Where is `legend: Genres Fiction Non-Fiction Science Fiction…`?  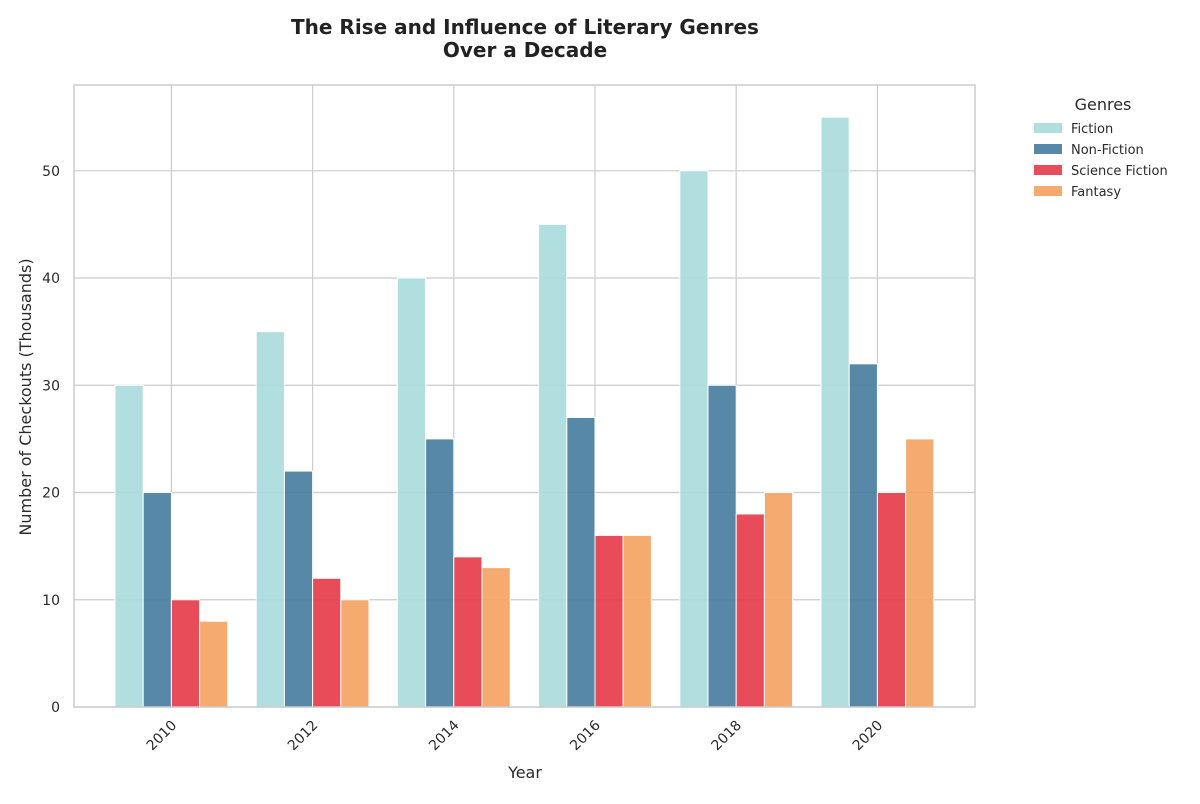
legend: Genres Fiction Non-Fiction Science Fiction… is located at coordinates (1101, 147).